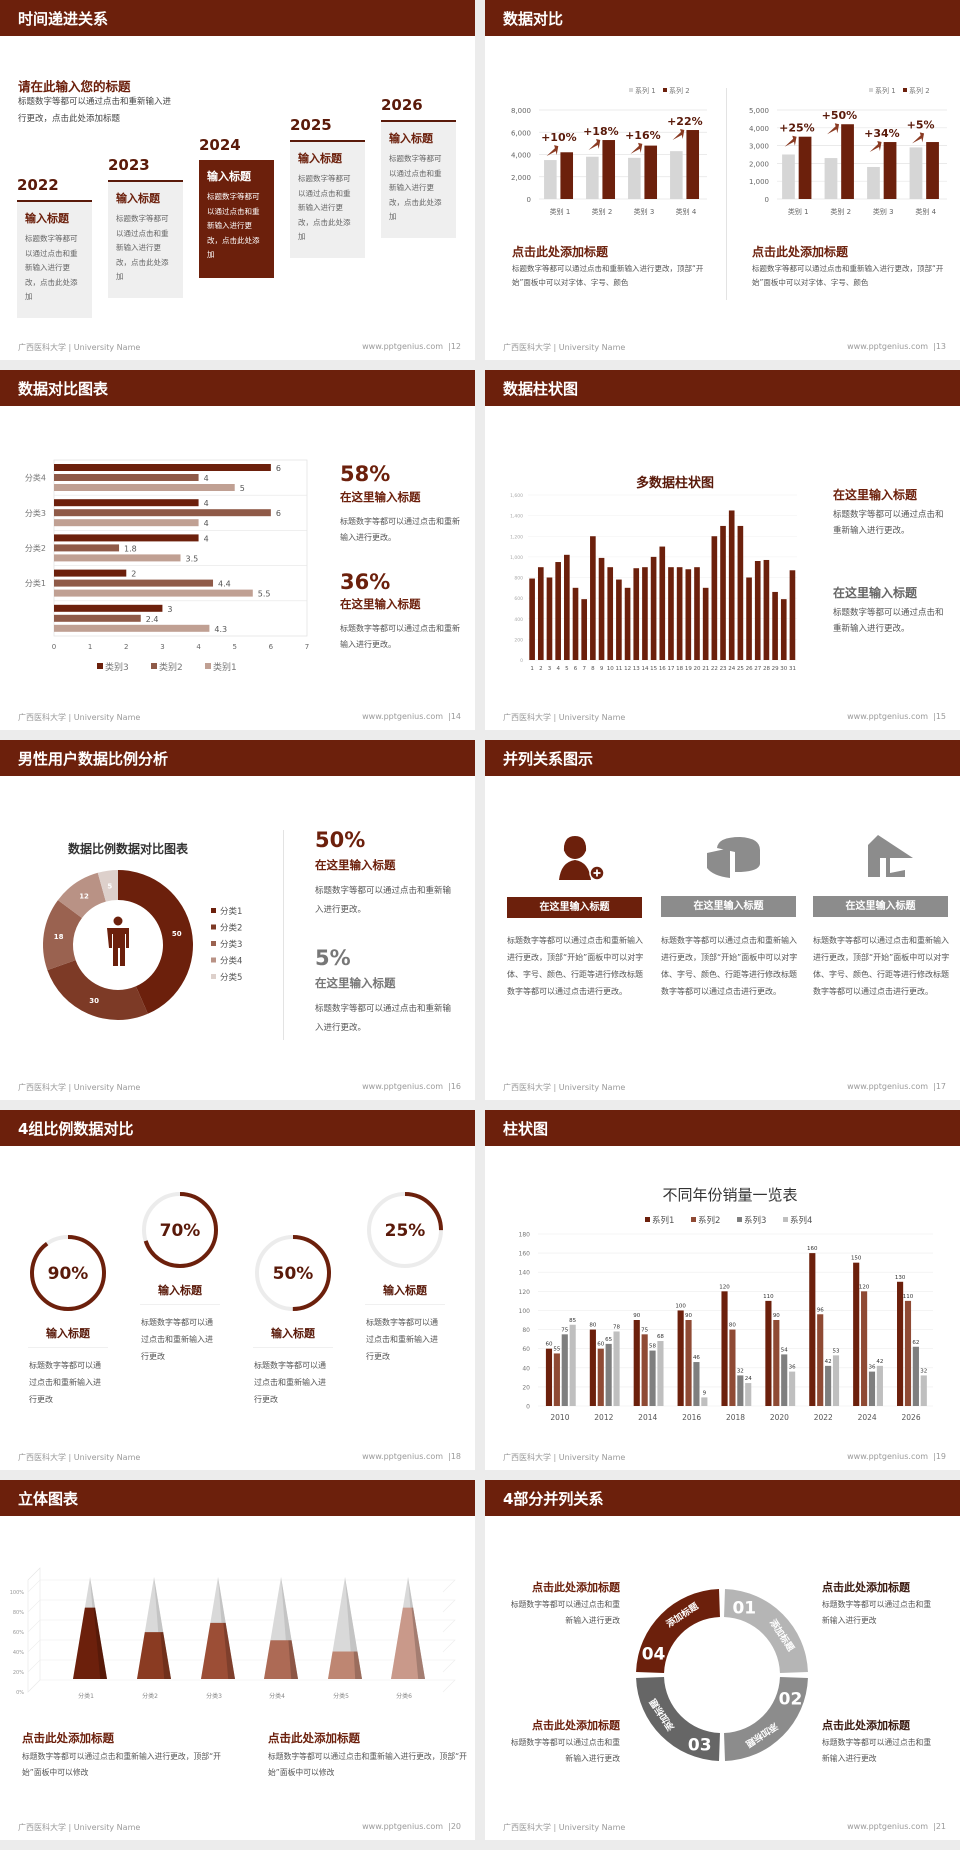 The image size is (960, 1850). I want to click on note-text: 标题数字等都可以通过点击和重新输入进行更改。, so click(888, 523).